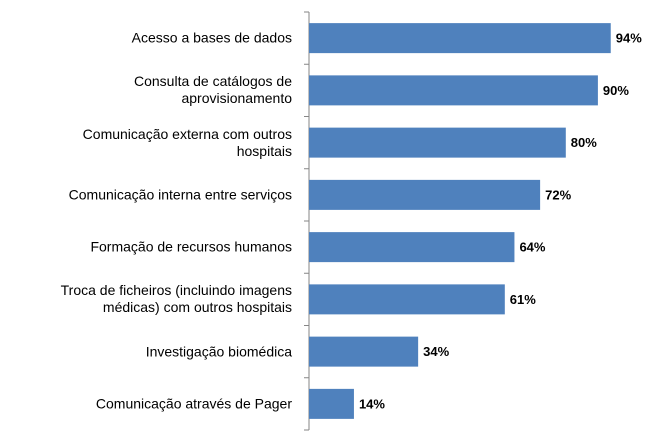 This screenshot has width=647, height=436. Describe the element at coordinates (211, 37) in the screenshot. I see `category-label: Acesso a bases de dados` at that location.